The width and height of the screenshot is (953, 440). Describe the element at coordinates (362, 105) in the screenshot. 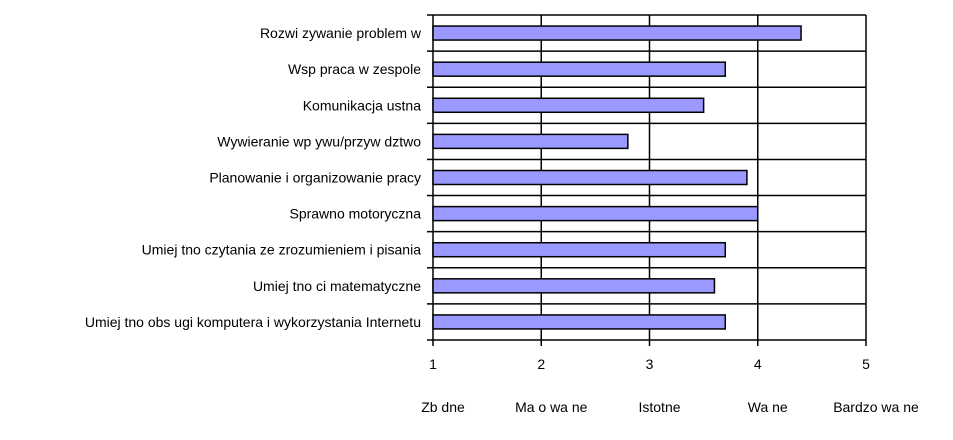

I see `category-label-3: Komunikacja ustna` at that location.